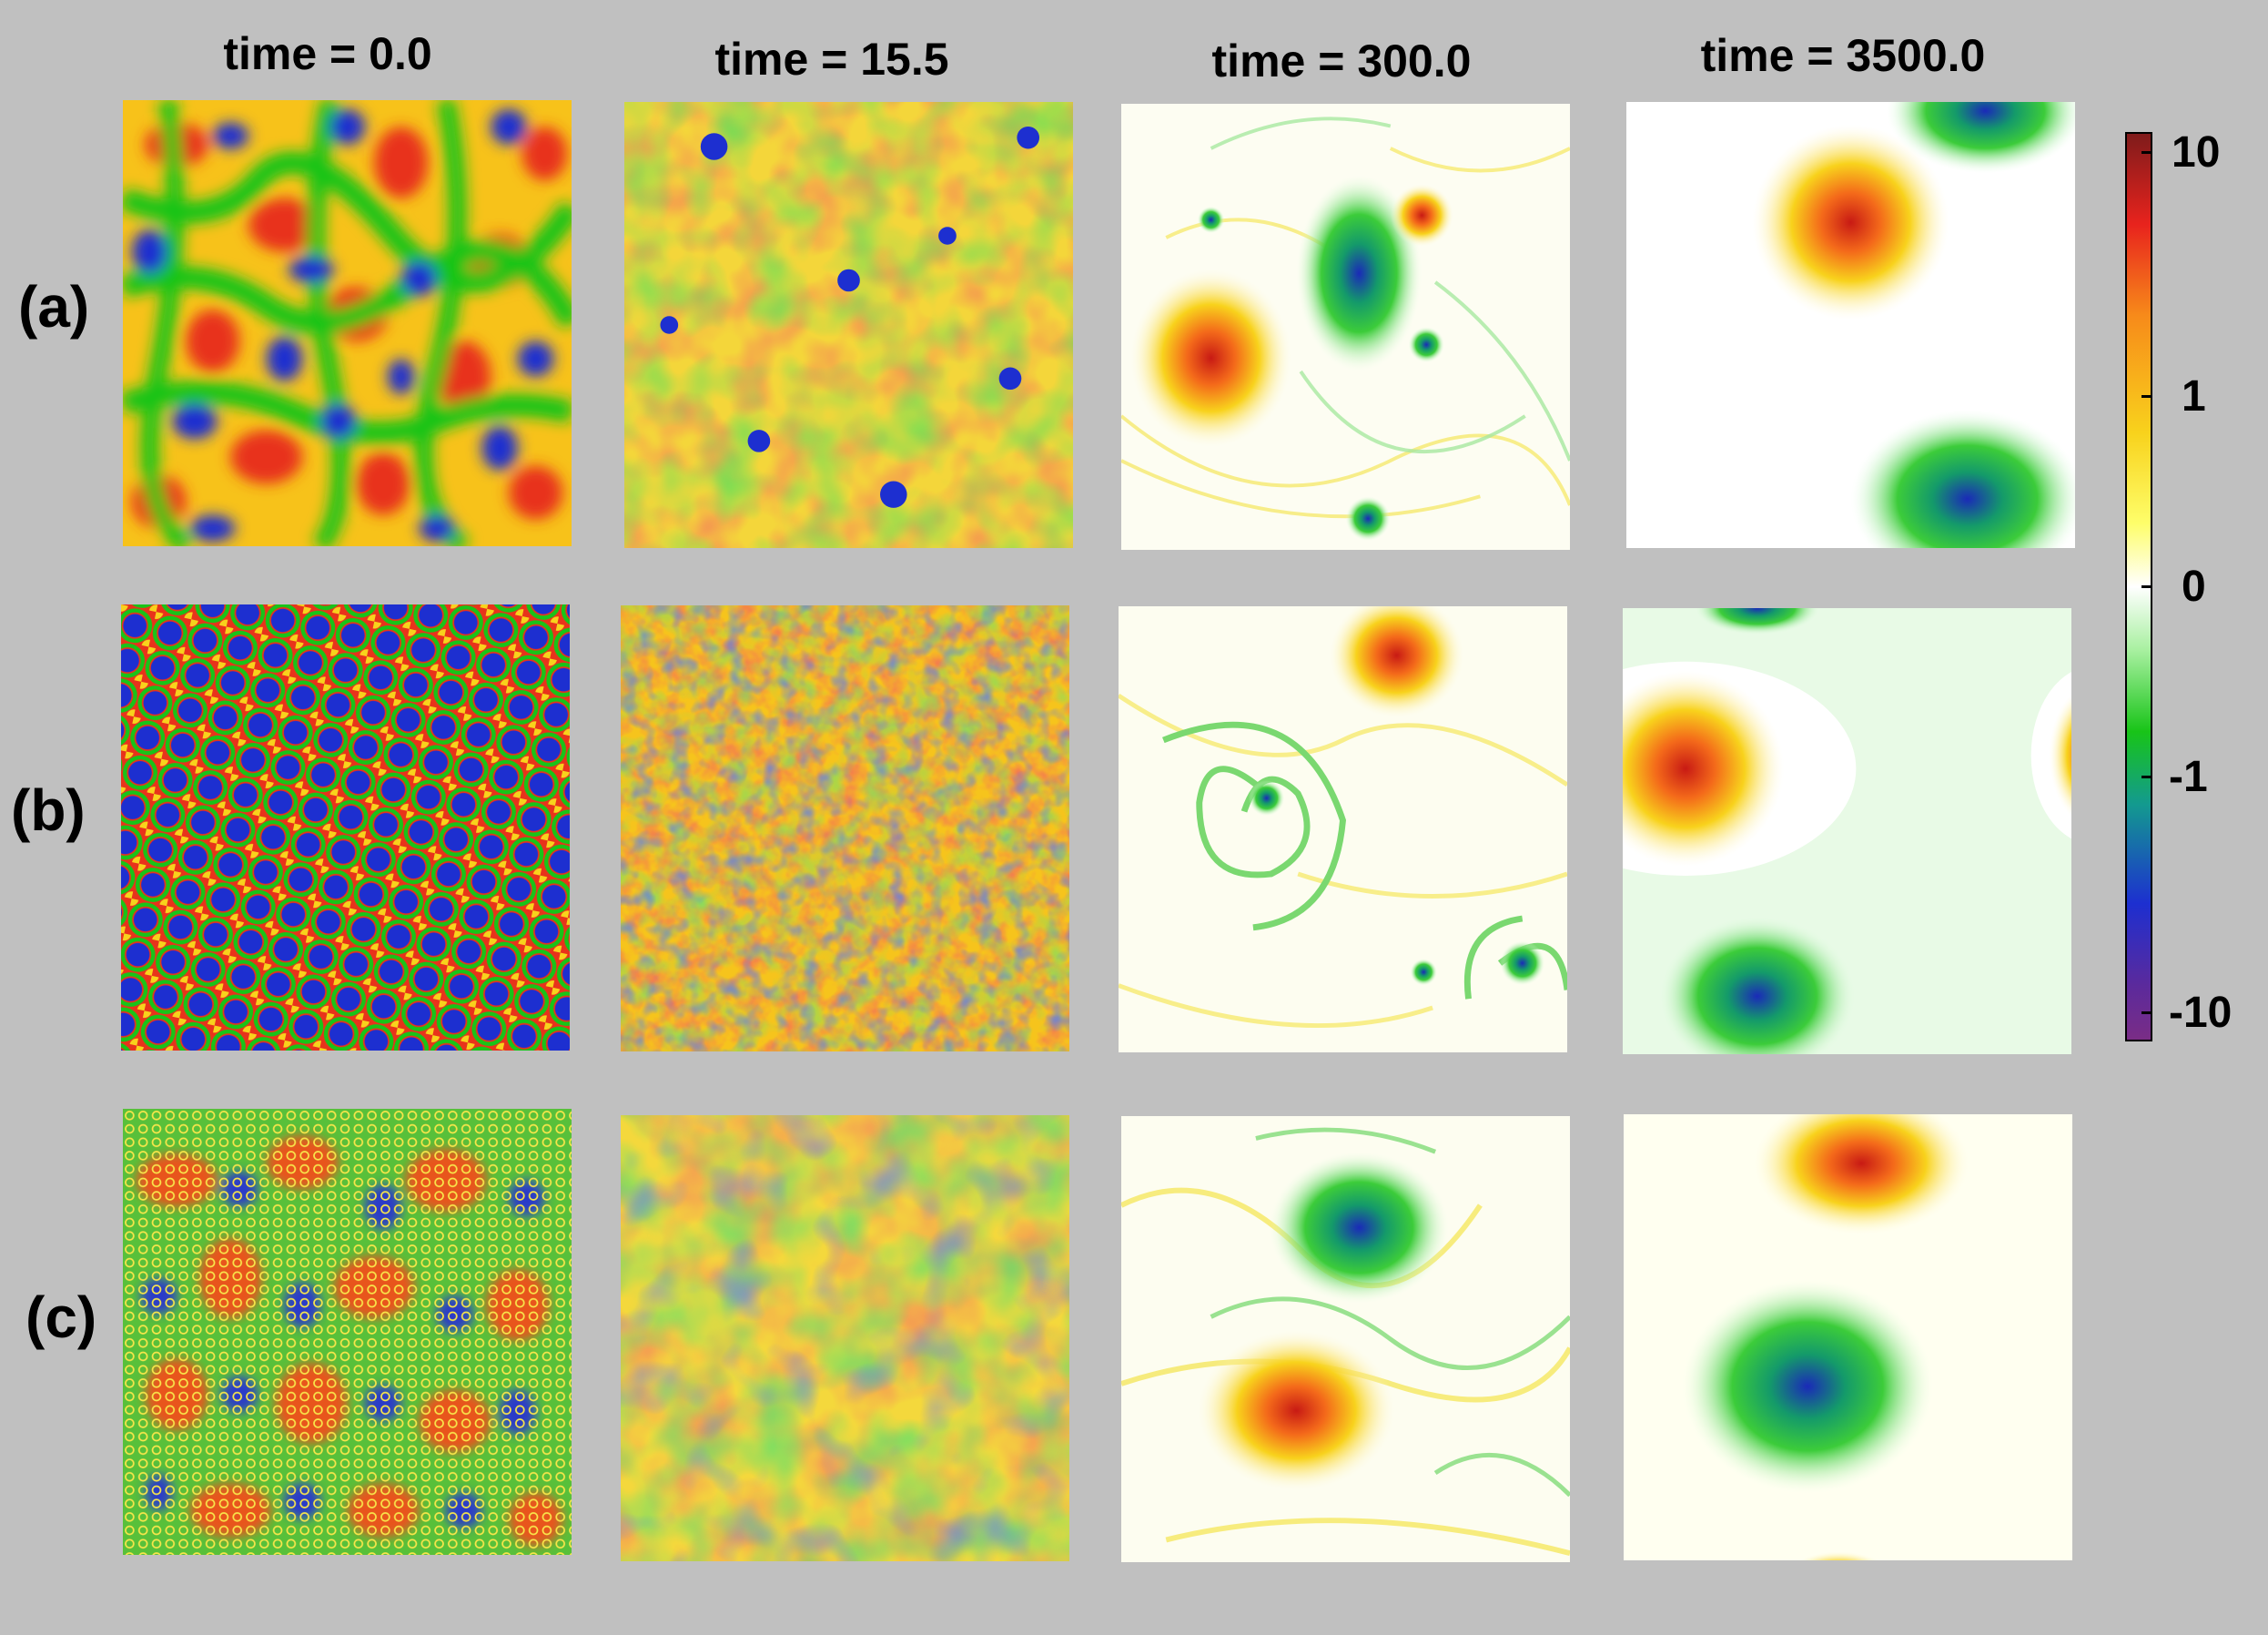  Describe the element at coordinates (1343, 829) in the screenshot. I see `panel-b-t300` at that location.